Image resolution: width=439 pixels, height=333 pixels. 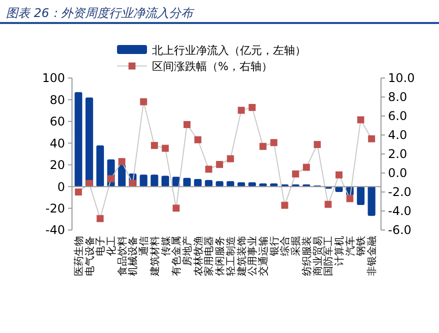 I want to click on y-tick-label: 80, so click(x=57, y=99).